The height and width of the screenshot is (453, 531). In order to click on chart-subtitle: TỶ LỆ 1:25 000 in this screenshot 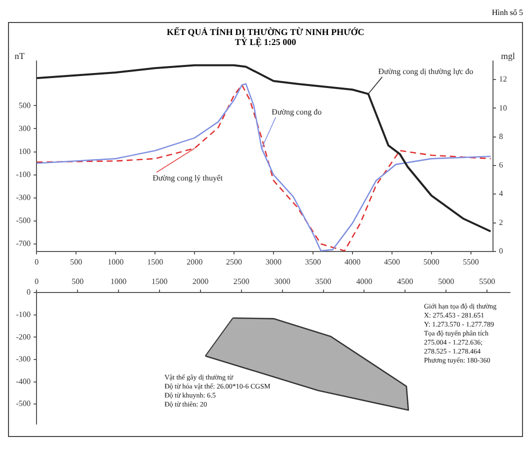, I will do `click(266, 42)`.